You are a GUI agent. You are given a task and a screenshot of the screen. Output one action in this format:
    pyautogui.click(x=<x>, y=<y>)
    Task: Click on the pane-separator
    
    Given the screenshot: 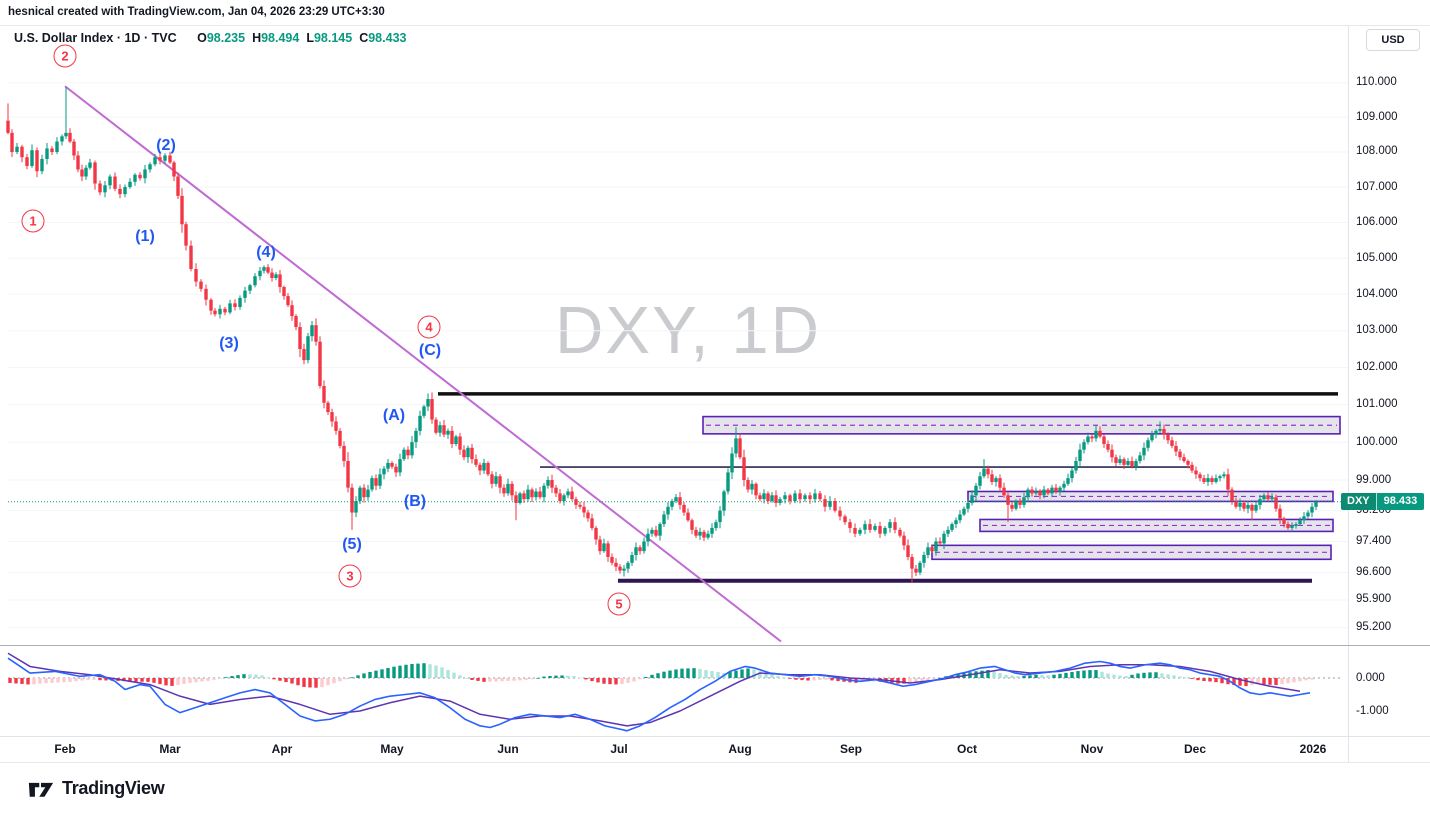 What is the action you would take?
    pyautogui.click(x=715, y=645)
    